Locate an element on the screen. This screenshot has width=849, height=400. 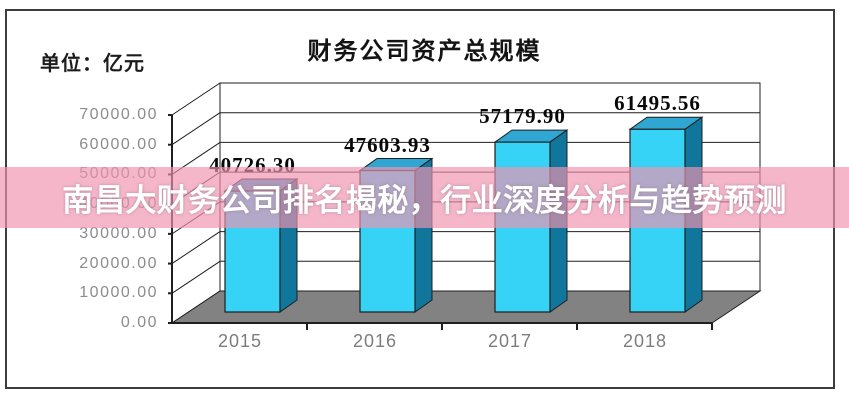
x-axis-year-label: 2016 is located at coordinates (375, 341).